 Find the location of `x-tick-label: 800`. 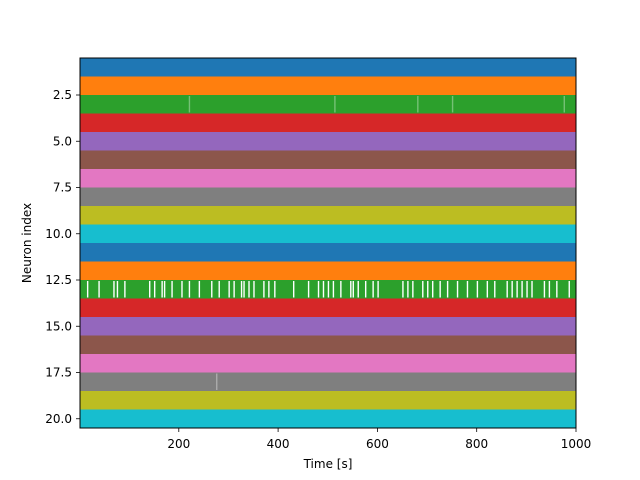

x-tick-label: 800 is located at coordinates (476, 444).